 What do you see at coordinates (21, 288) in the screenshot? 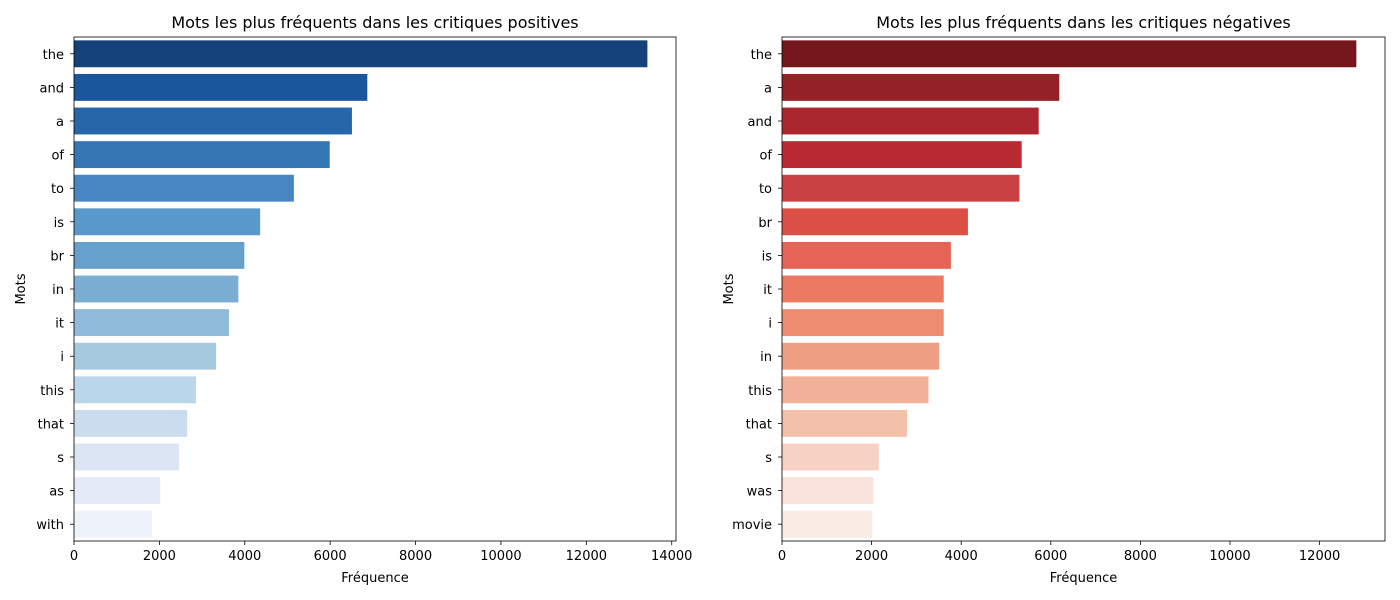
I see `positive-yaxis-label: Mots` at bounding box center [21, 288].